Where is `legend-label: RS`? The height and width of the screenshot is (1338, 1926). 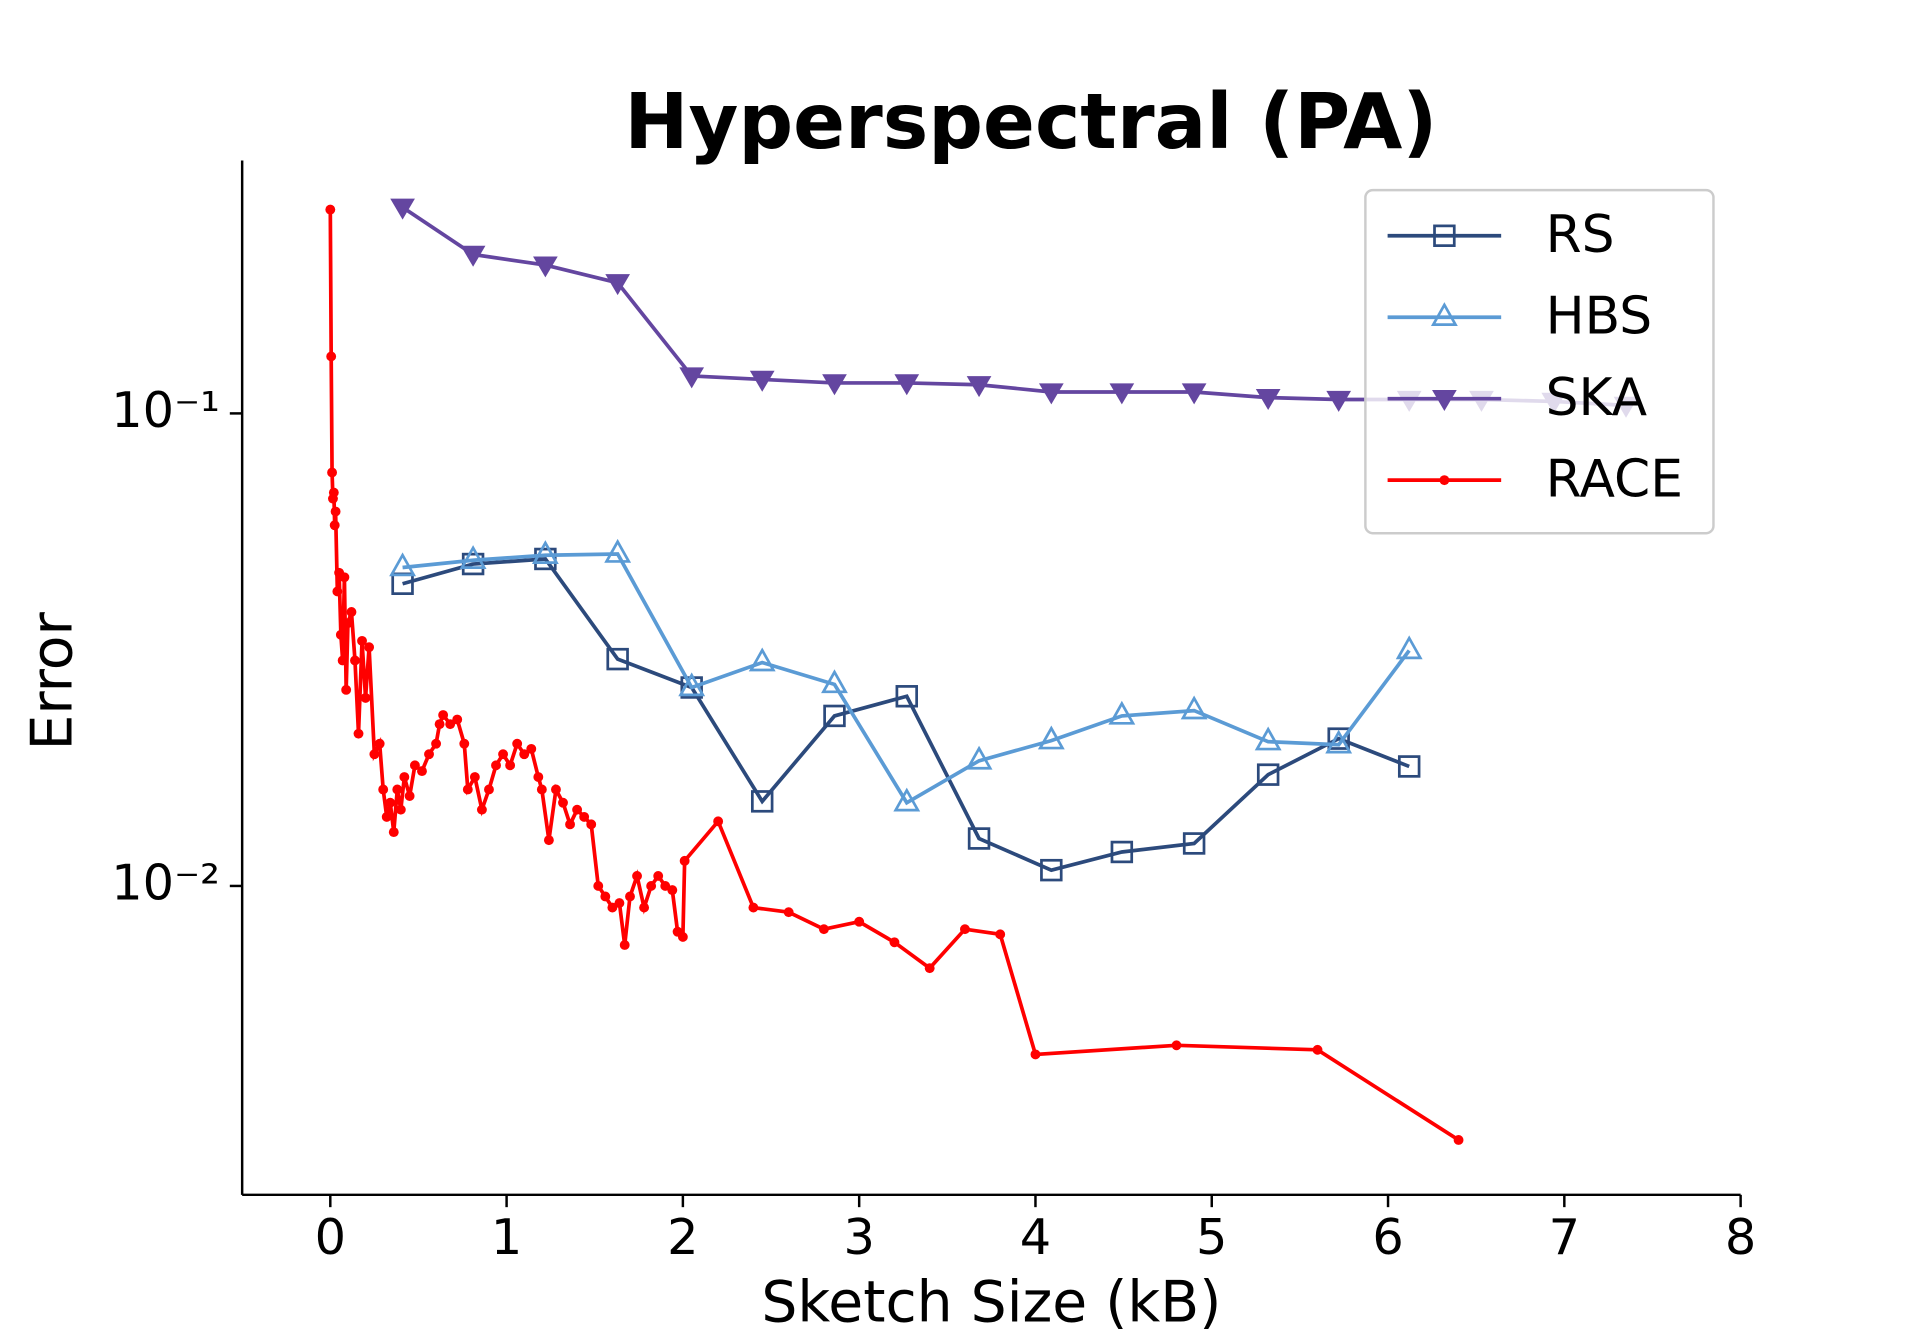 legend-label: RS is located at coordinates (1580, 235).